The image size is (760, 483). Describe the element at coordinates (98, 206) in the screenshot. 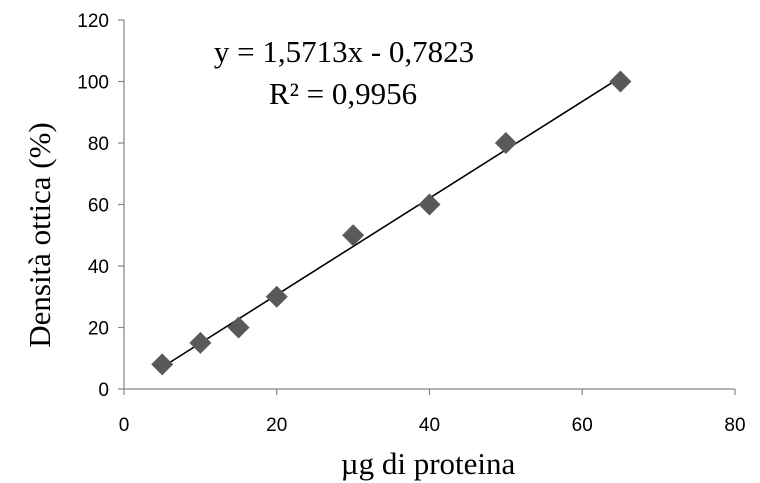

I see `y-tick-label: 60` at that location.